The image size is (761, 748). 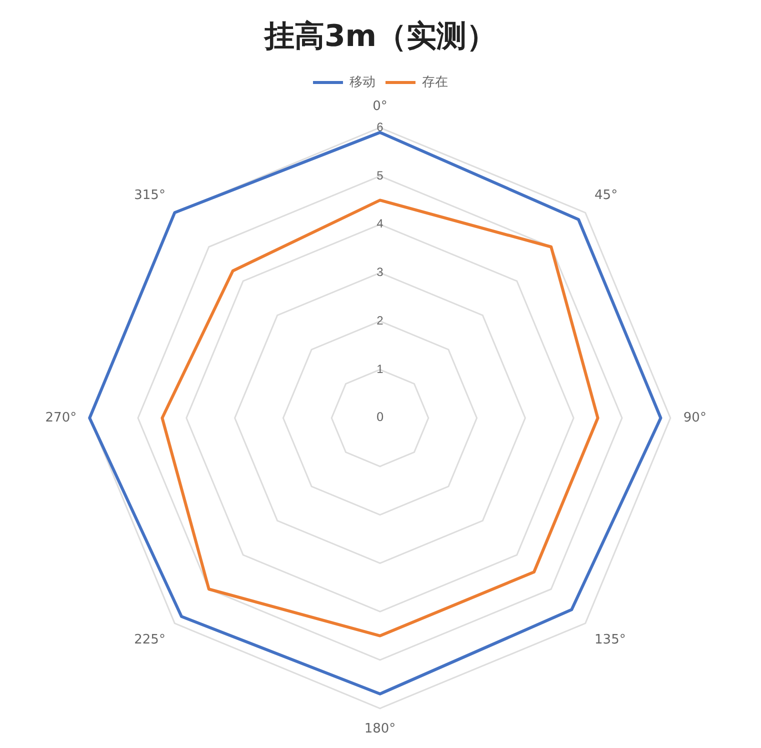 I want to click on y-tick-label: 3, so click(x=380, y=272).